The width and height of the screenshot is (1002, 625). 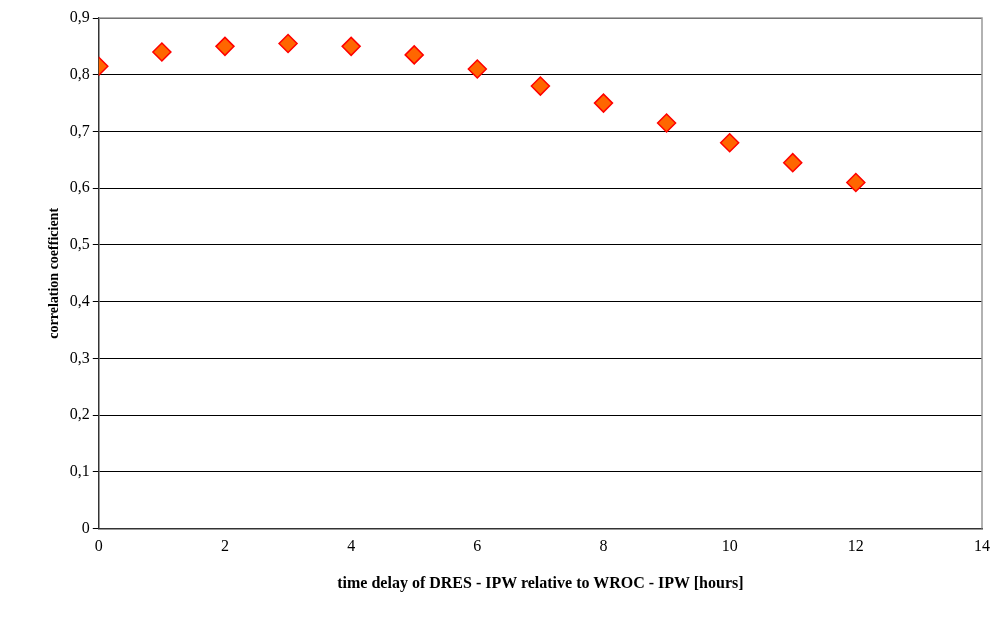 I want to click on y-axis-title: correlation coefficient, so click(x=54, y=273).